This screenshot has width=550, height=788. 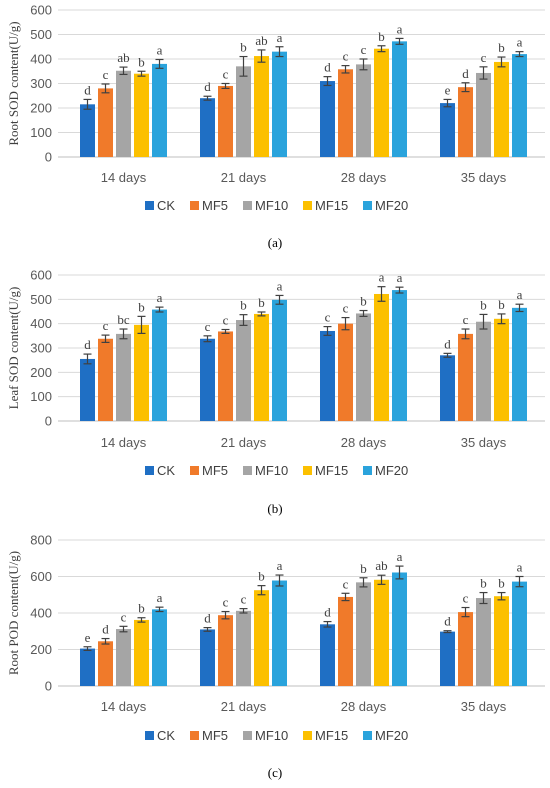 What do you see at coordinates (123, 319) in the screenshot?
I see `significance-label: bc` at bounding box center [123, 319].